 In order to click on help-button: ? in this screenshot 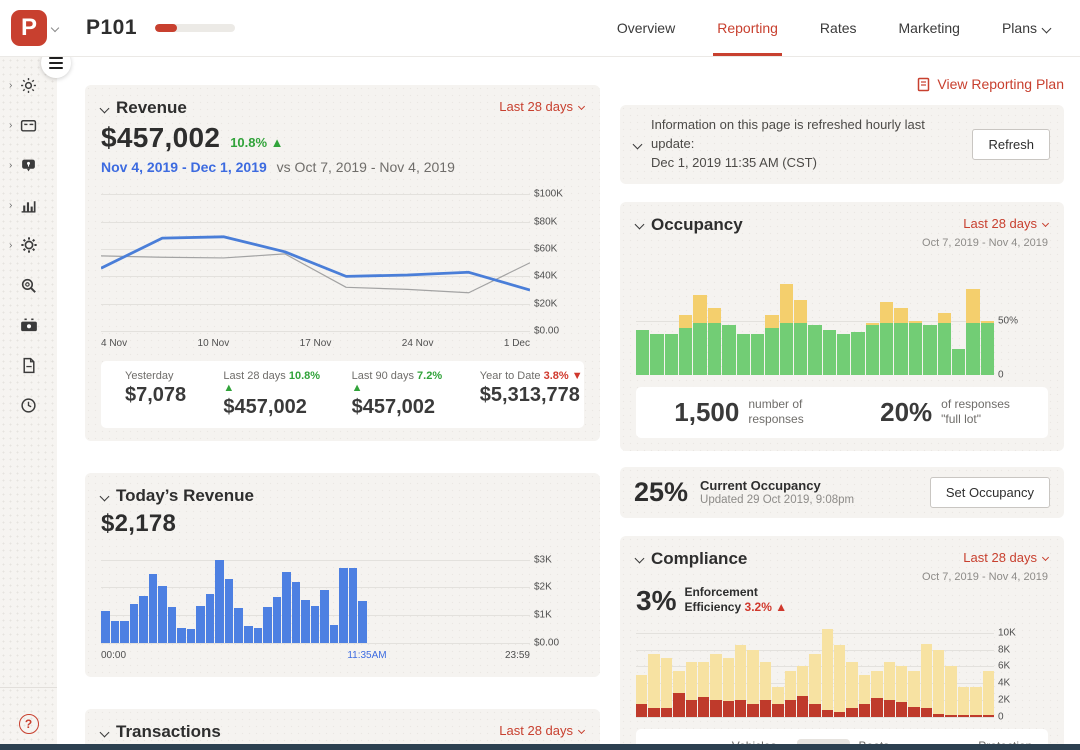, I will do `click(28, 724)`.